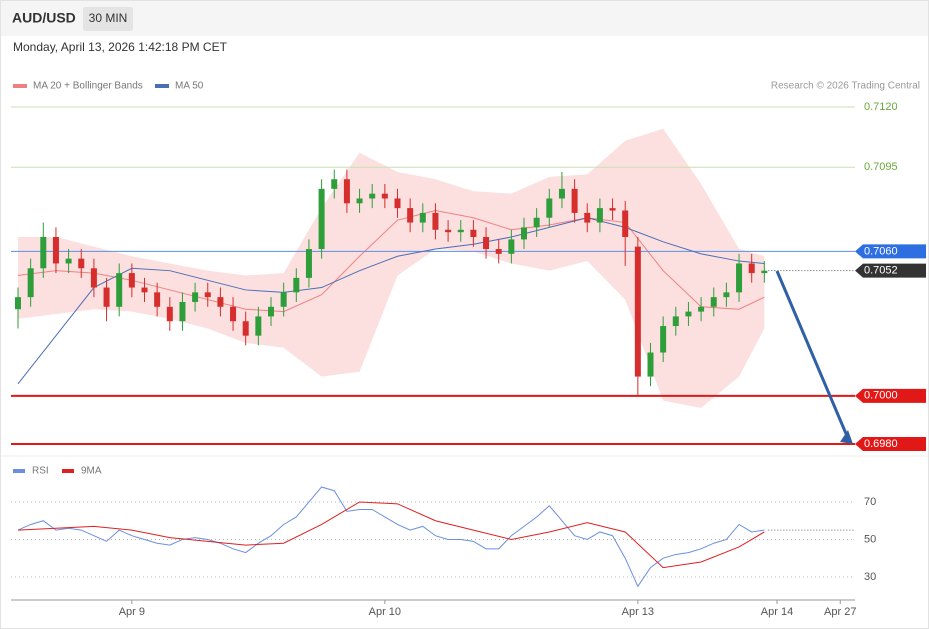  I want to click on interval-button, so click(108, 19).